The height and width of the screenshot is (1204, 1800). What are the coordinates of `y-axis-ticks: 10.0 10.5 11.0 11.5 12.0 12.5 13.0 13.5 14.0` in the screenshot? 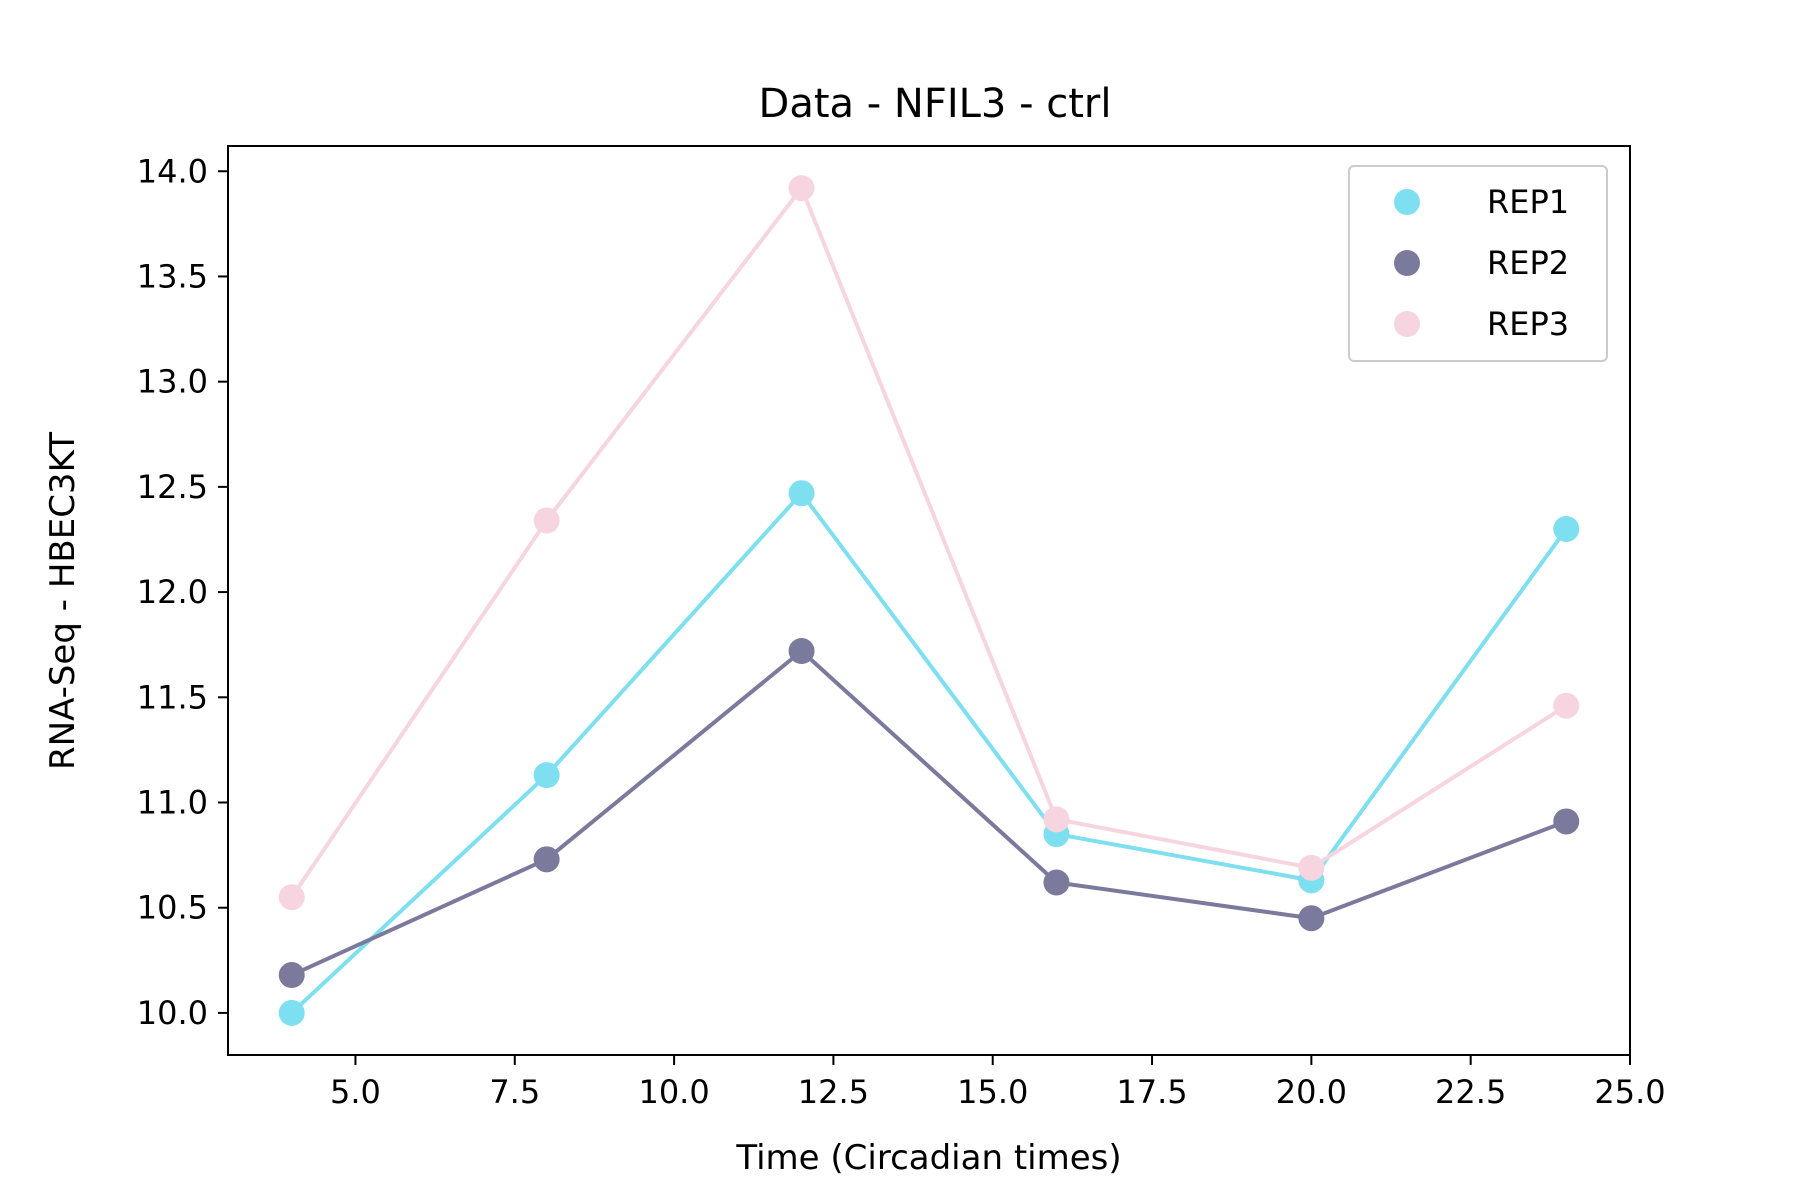 It's located at (182, 592).